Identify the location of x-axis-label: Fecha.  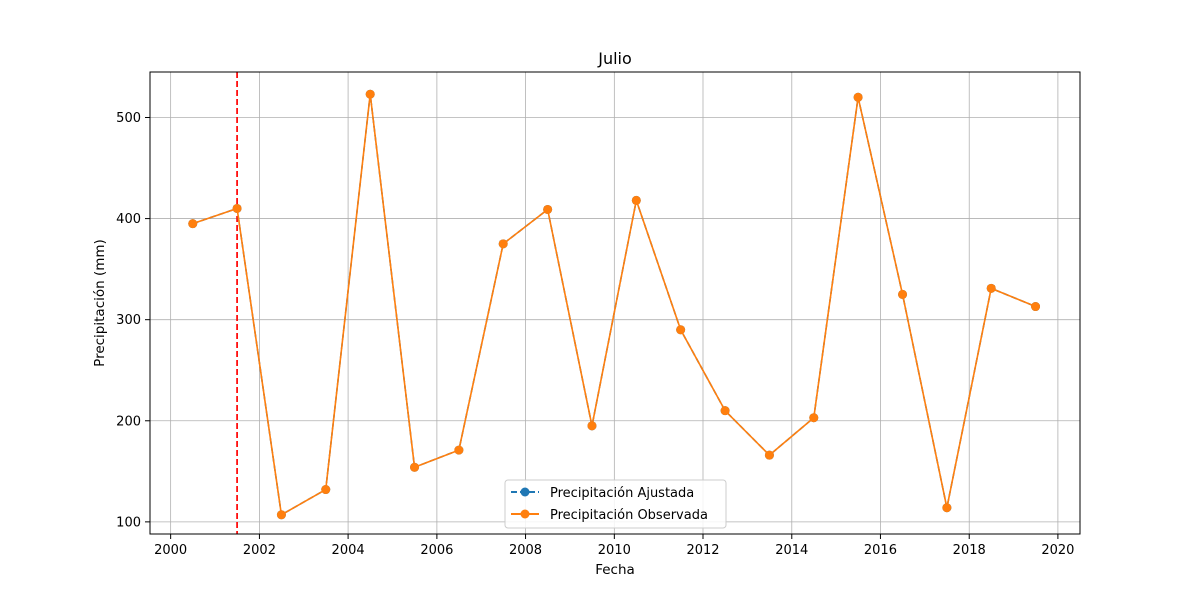
(615, 570).